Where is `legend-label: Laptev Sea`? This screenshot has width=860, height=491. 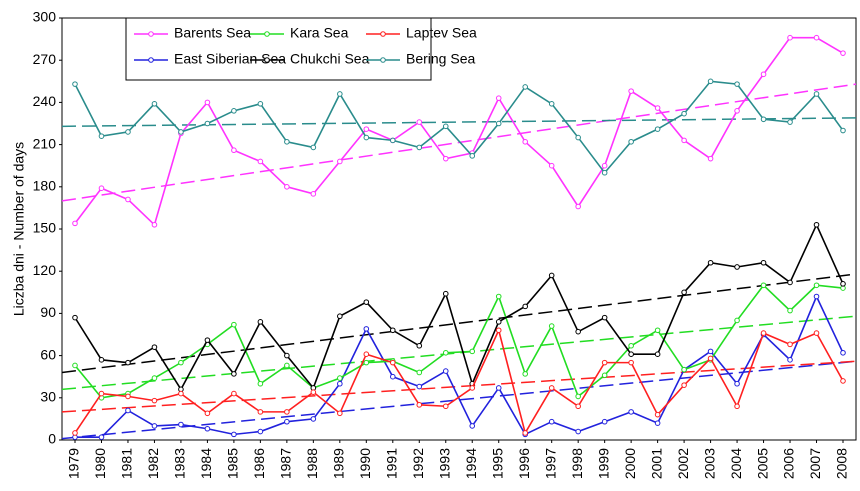 legend-label: Laptev Sea is located at coordinates (441, 33).